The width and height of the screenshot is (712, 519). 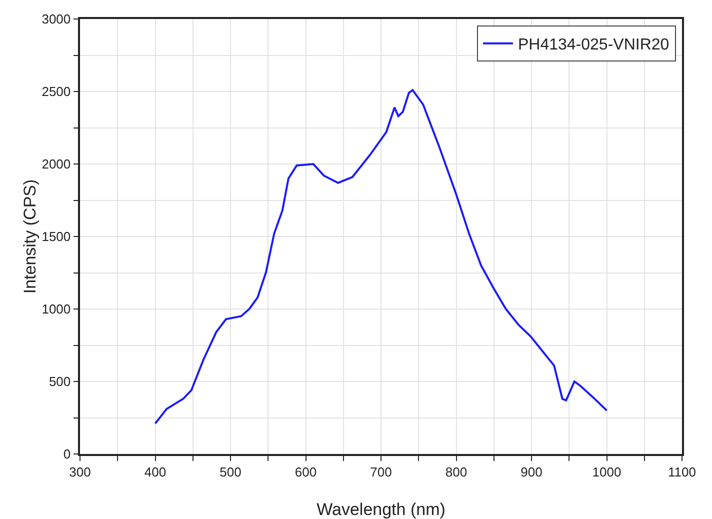 What do you see at coordinates (30, 236) in the screenshot?
I see `y-axis-title: Intensity (CPS)` at bounding box center [30, 236].